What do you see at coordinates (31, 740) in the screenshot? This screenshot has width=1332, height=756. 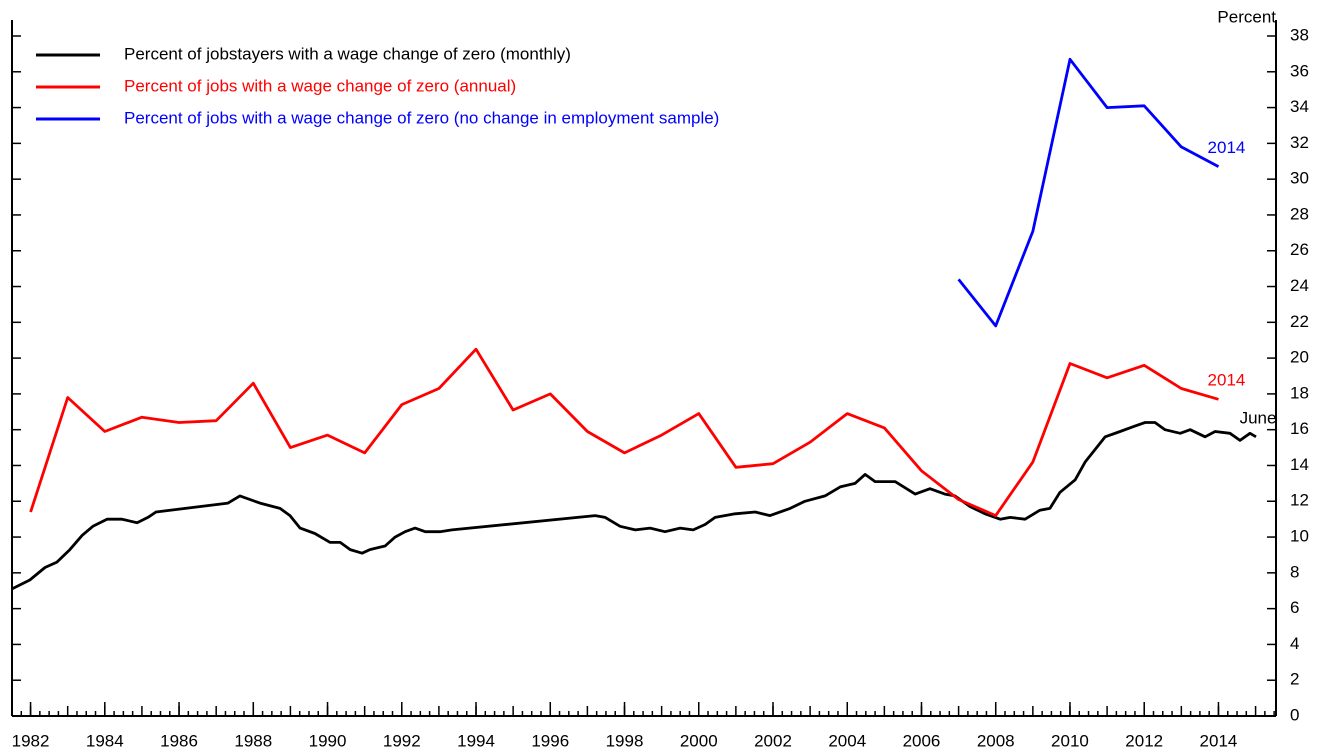 I see `x-tick-label: 1982` at bounding box center [31, 740].